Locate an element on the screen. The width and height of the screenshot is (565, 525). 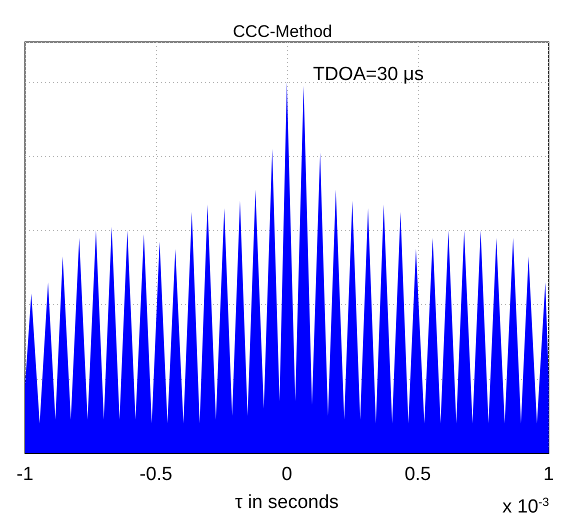
chart-title: CCC-Method is located at coordinates (282, 31).